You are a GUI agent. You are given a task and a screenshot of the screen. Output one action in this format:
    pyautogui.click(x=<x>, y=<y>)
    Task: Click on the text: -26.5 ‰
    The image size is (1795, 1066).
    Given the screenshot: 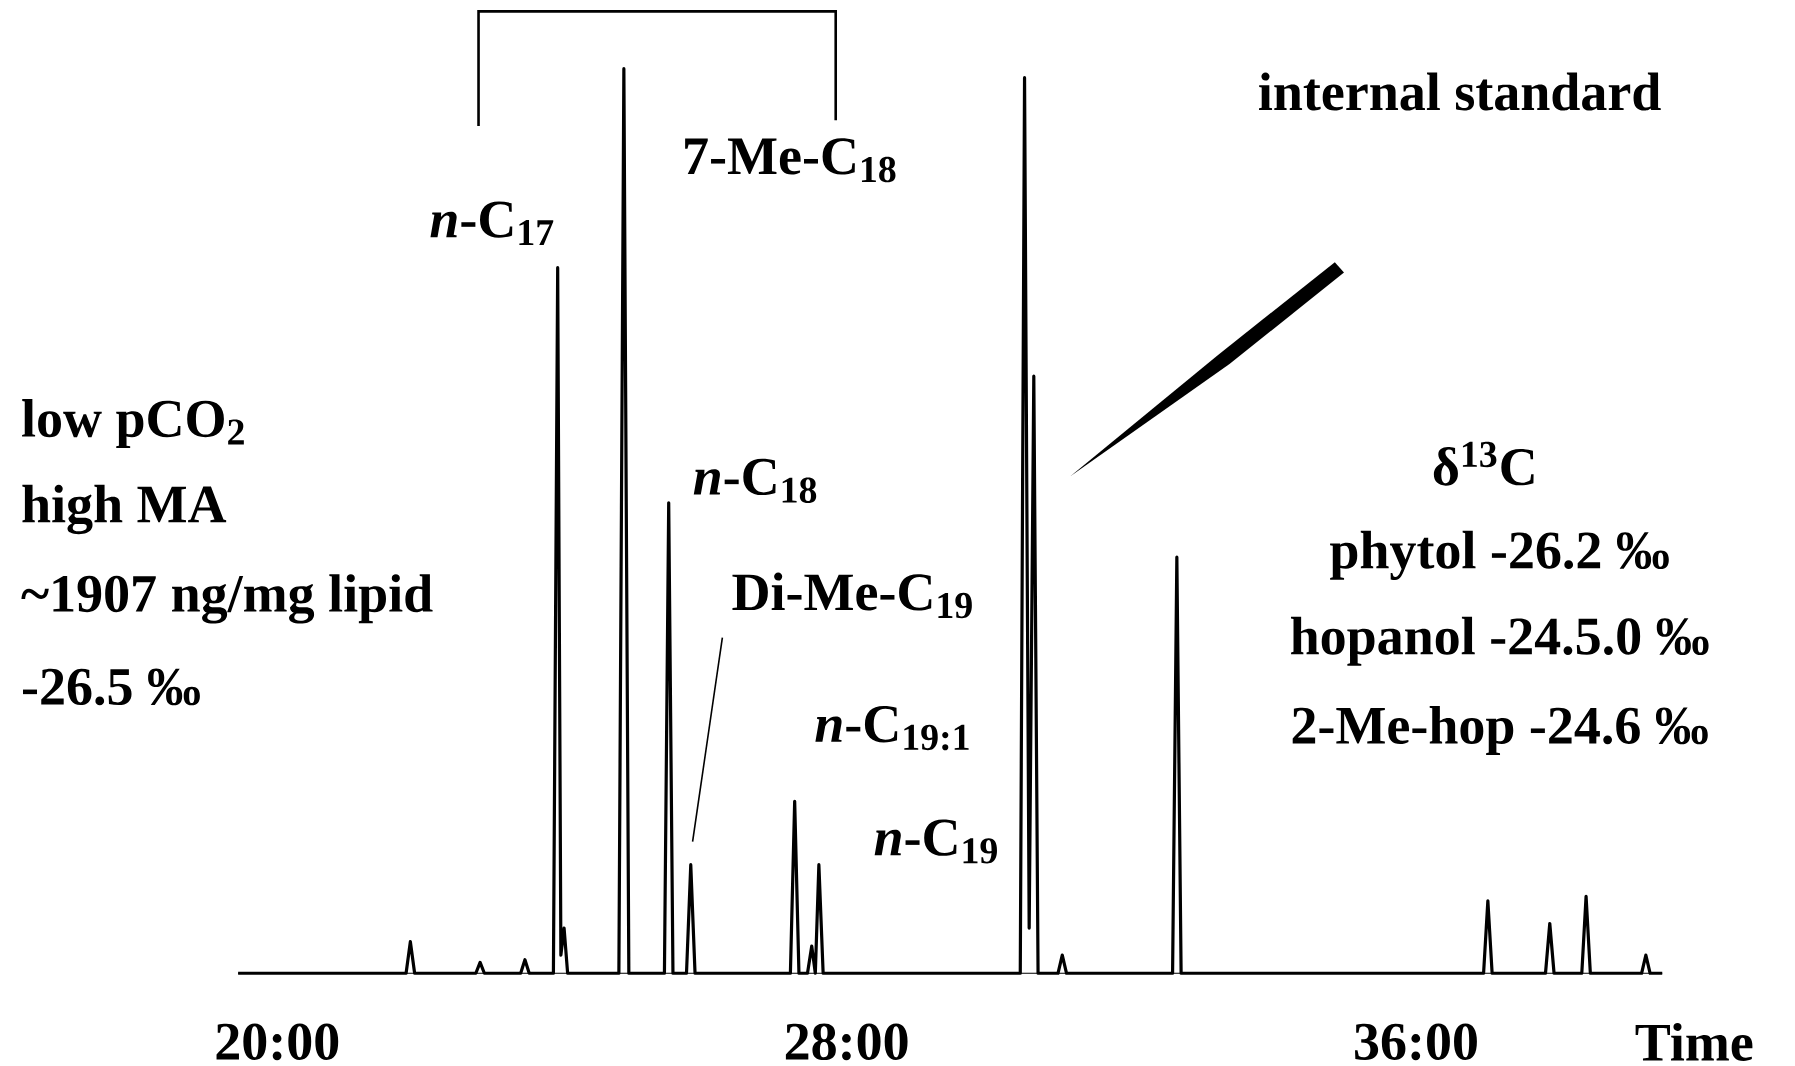 What is the action you would take?
    pyautogui.click(x=111, y=687)
    